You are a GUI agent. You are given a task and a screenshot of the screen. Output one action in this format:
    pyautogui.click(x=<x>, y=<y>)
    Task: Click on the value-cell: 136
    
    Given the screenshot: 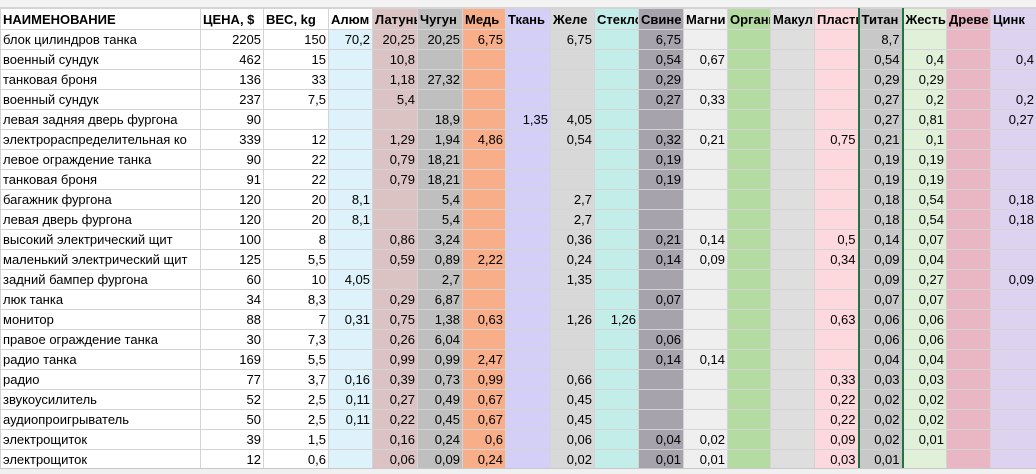 What is the action you would take?
    pyautogui.click(x=232, y=79)
    